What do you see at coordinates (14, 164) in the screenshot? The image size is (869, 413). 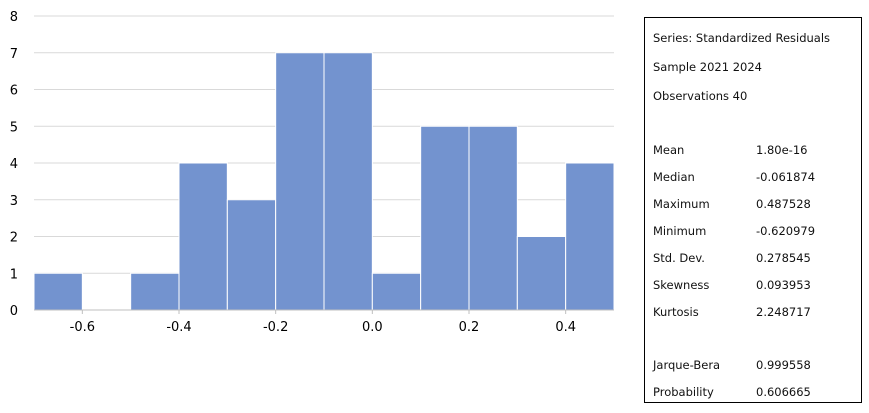 I see `y-tick-label: 4` at bounding box center [14, 164].